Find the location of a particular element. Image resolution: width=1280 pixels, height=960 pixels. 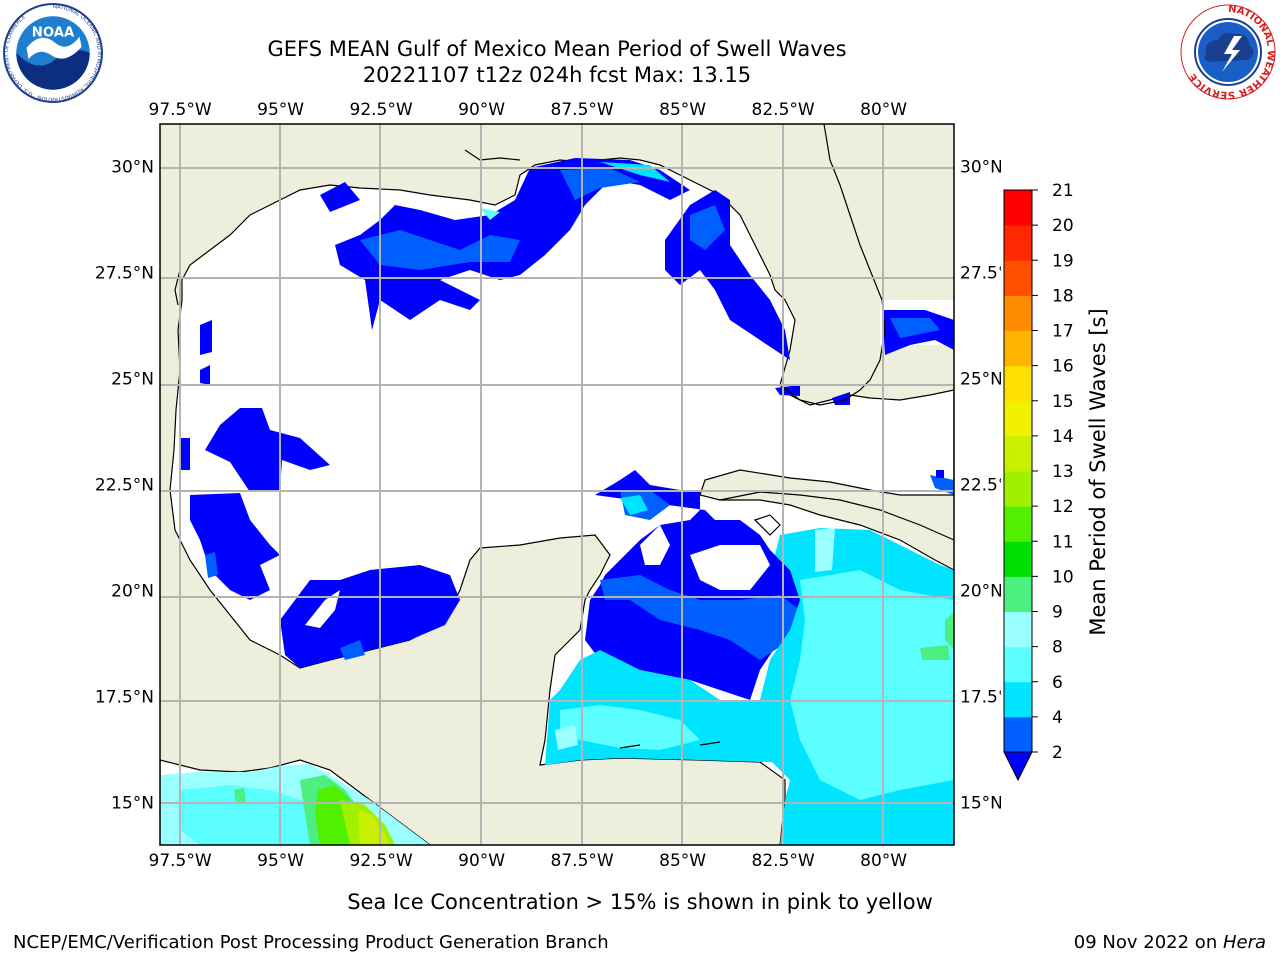

nws-seal-icon: NATIONAL WEATHER SERVICE is located at coordinates (1228, 52).